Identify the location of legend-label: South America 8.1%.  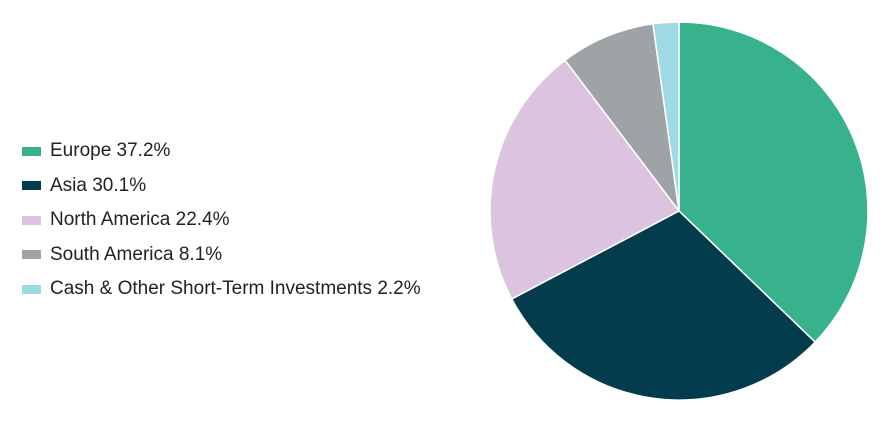
(136, 254).